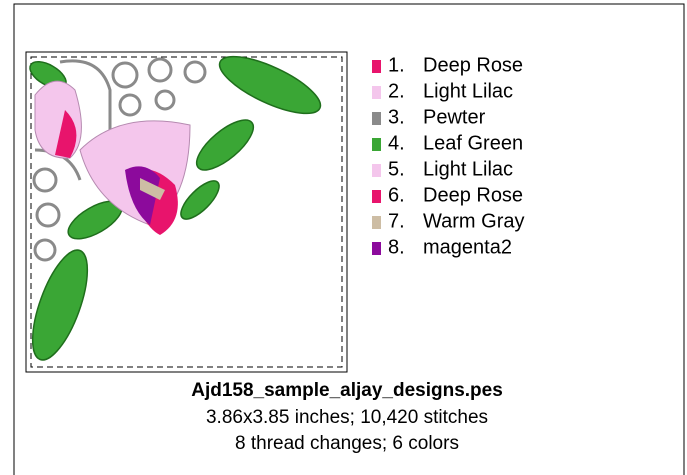 The height and width of the screenshot is (475, 687). What do you see at coordinates (454, 117) in the screenshot?
I see `thread-name: Pewter` at bounding box center [454, 117].